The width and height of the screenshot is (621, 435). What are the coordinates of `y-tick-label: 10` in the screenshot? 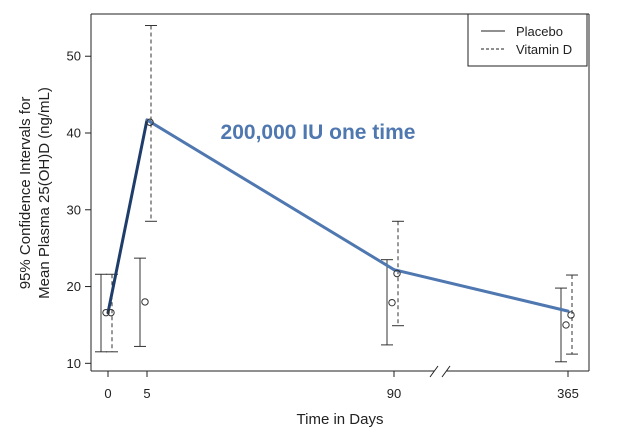 It's located at (74, 363).